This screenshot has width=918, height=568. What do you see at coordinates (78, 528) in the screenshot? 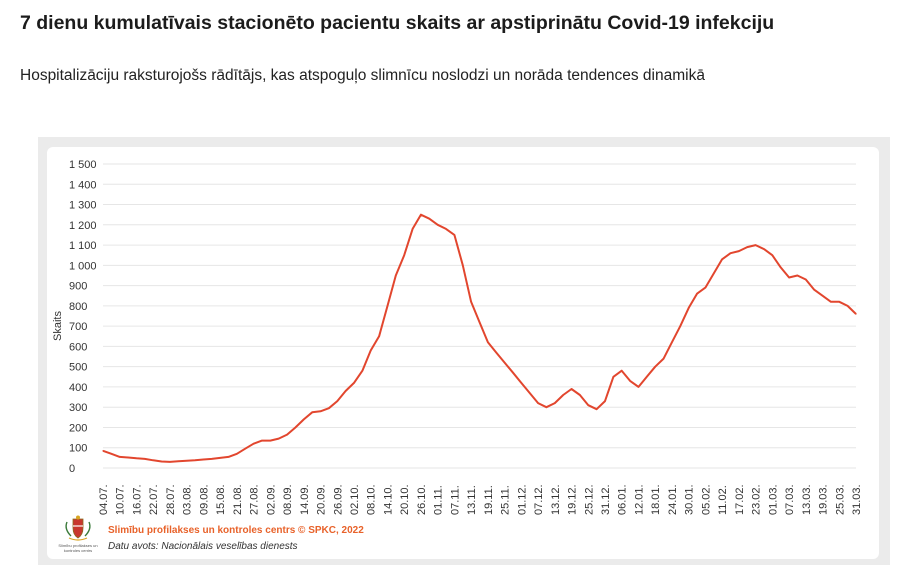
I see `coat-of-arms-icon` at bounding box center [78, 528].